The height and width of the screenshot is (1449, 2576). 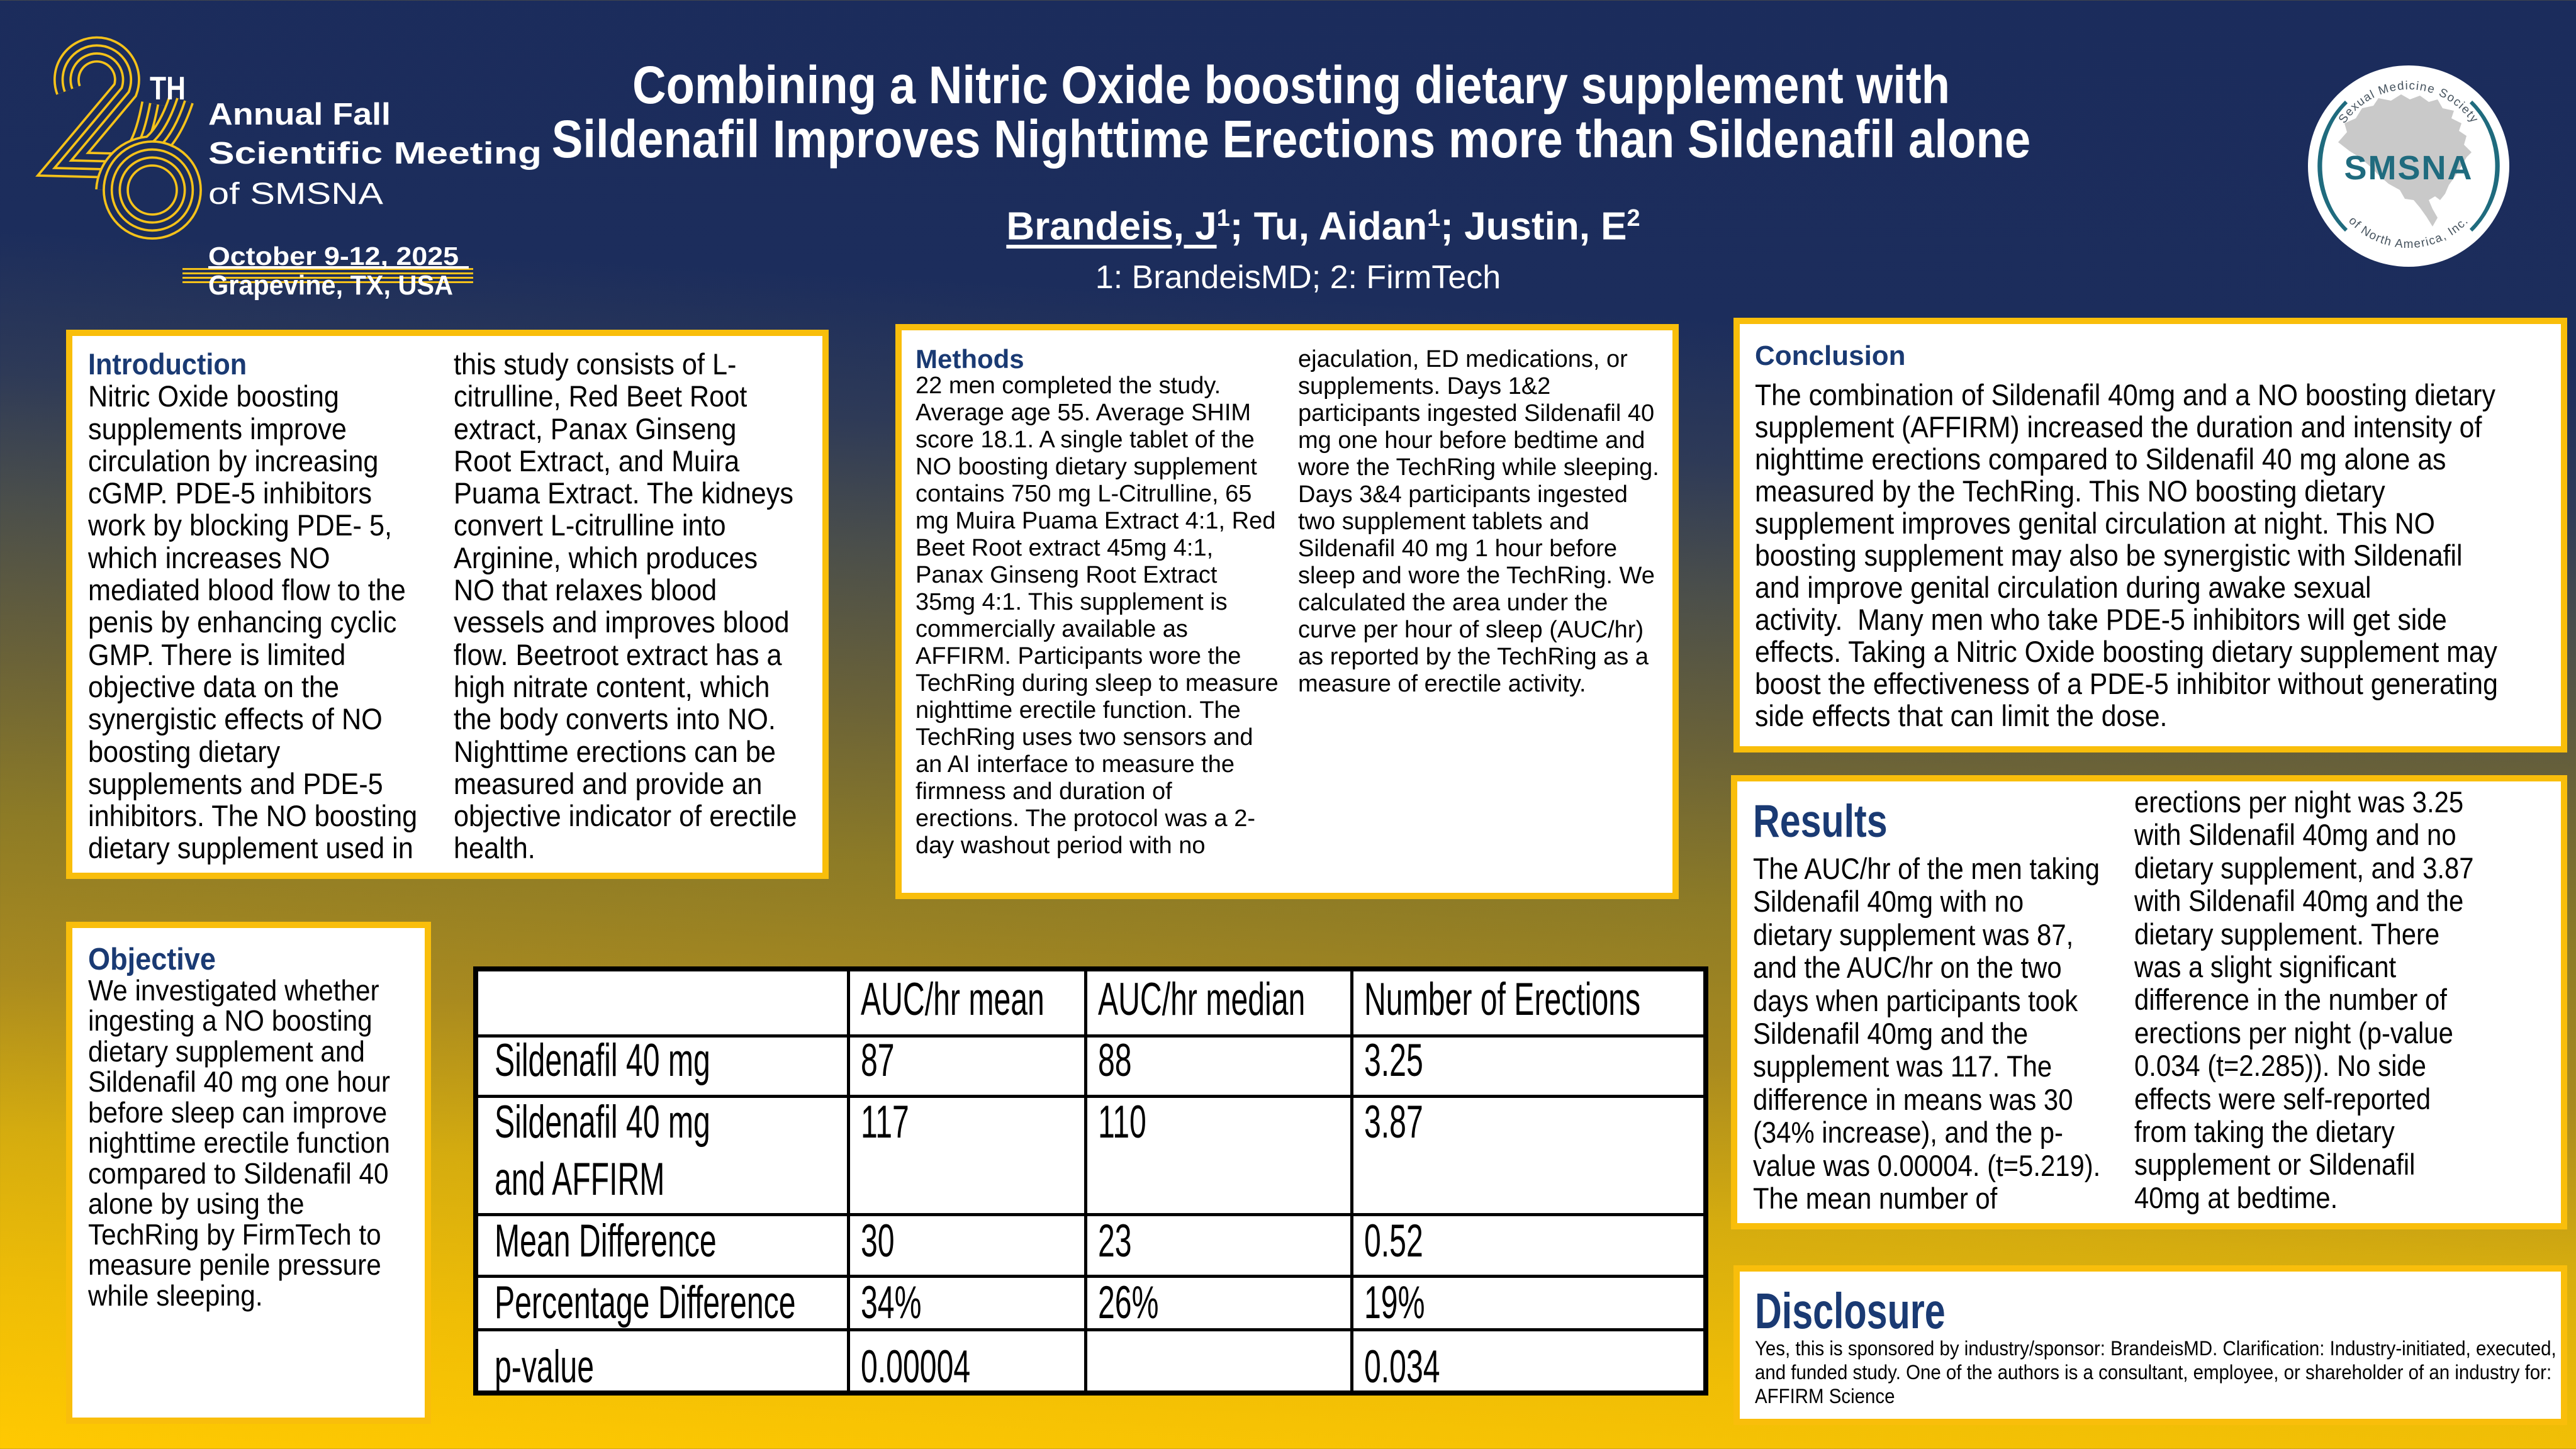 What do you see at coordinates (299, 114) in the screenshot?
I see `svg-text: Annual Fall` at bounding box center [299, 114].